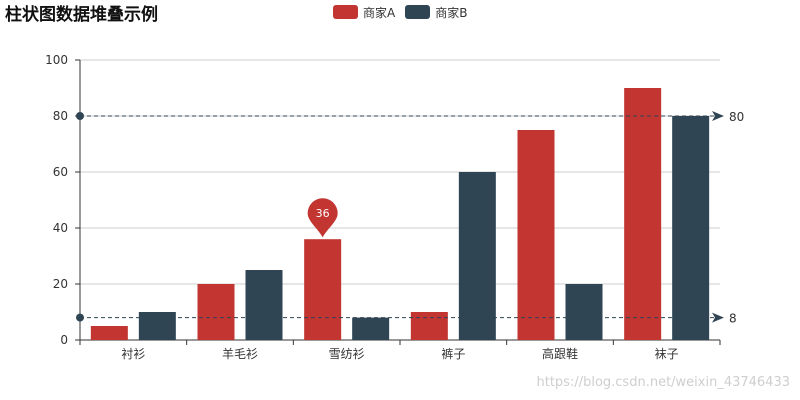 The image size is (800, 400). Describe the element at coordinates (736, 117) in the screenshot. I see `markline-label: 80` at that location.